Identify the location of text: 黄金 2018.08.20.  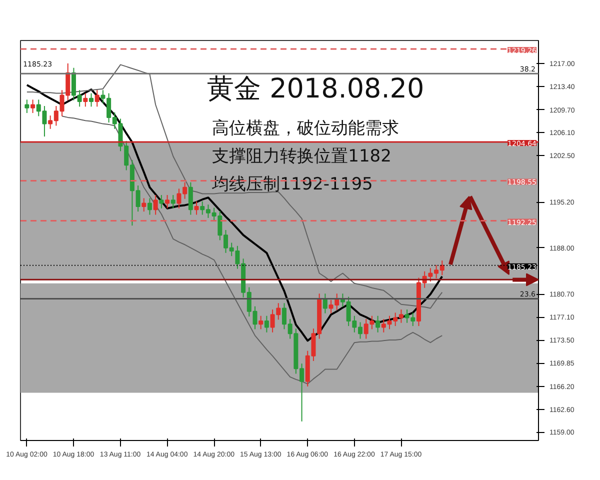
(315, 89).